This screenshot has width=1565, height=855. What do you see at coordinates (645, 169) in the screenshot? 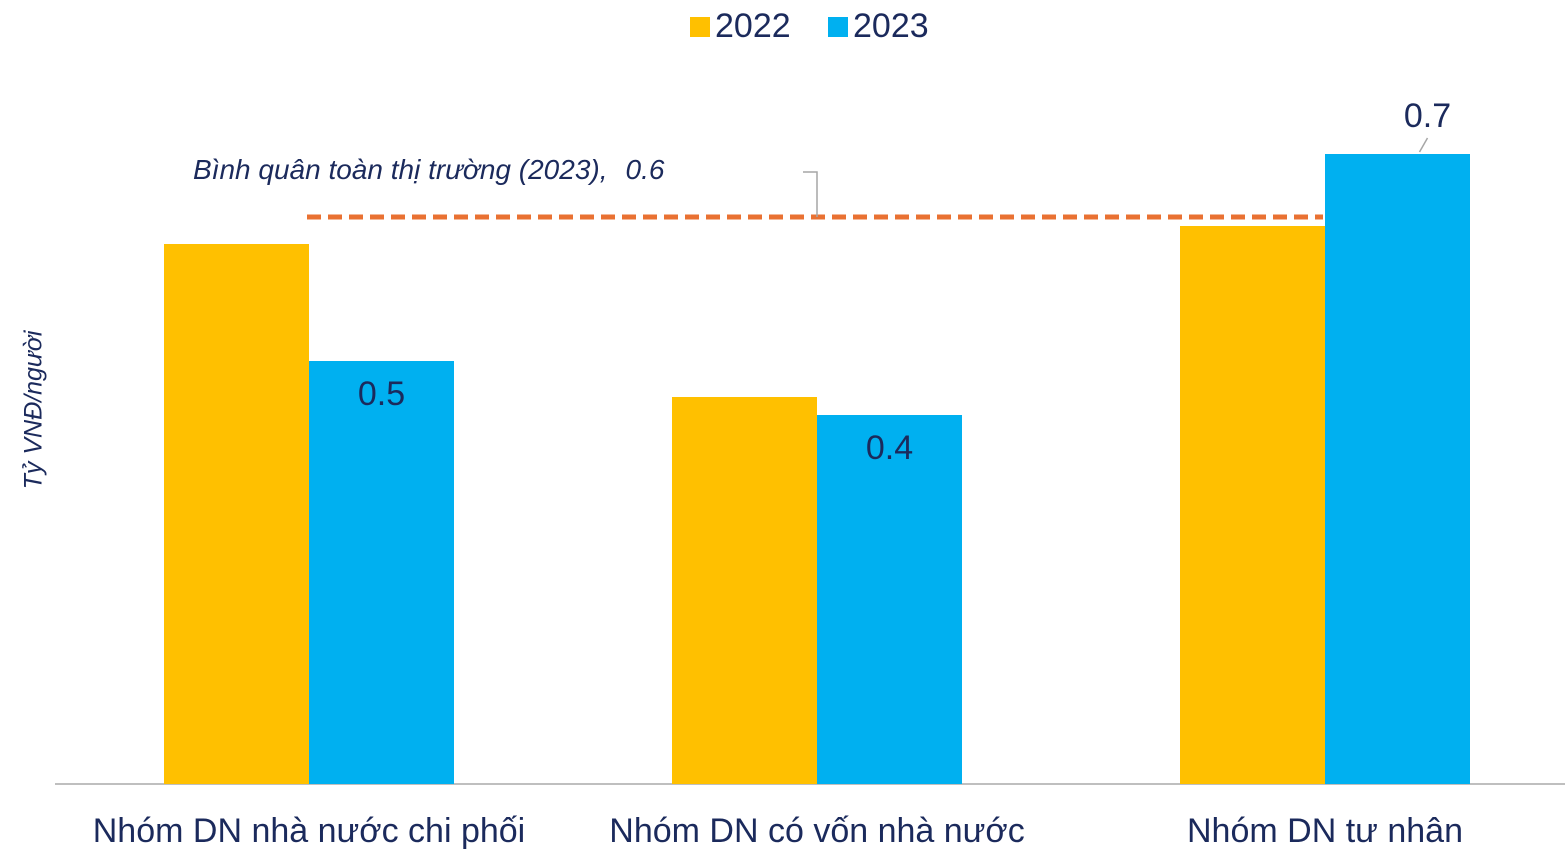
I see `reference-value-label: 0.6` at bounding box center [645, 169].